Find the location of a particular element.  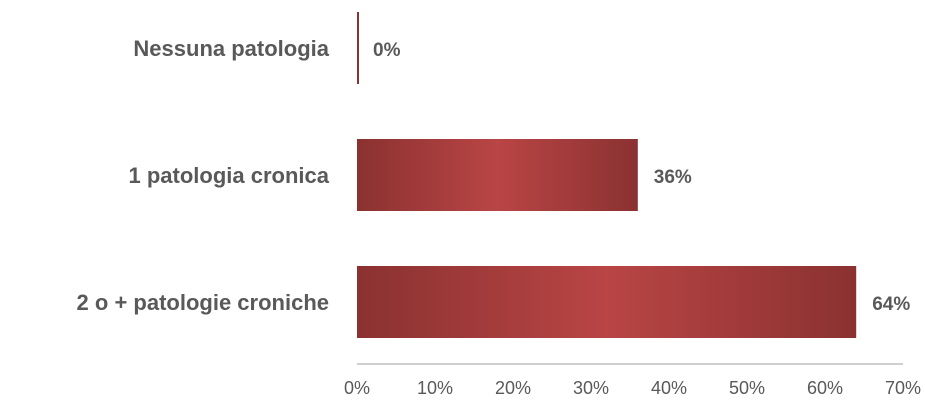

category-label-nessuna-patologia: Nessuna patologia is located at coordinates (231, 48).